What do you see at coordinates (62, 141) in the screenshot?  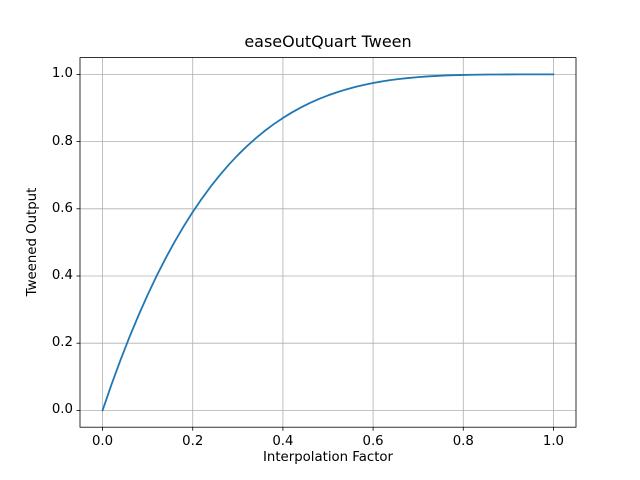 I see `y-tick-label: 0.8` at bounding box center [62, 141].